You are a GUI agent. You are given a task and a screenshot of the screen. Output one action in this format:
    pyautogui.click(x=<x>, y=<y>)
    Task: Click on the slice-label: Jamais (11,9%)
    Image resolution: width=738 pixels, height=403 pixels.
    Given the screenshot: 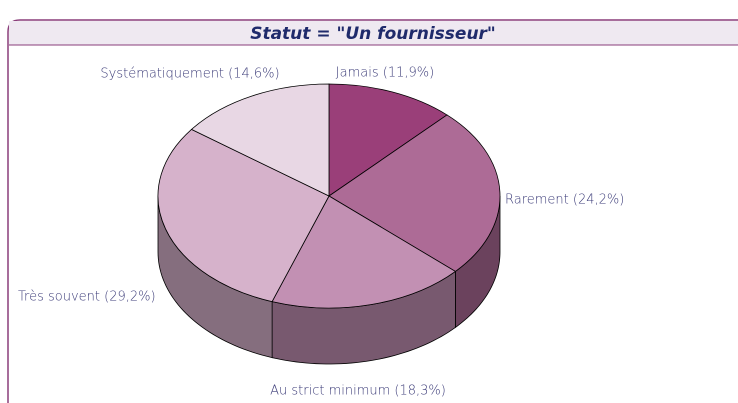 What is the action you would take?
    pyautogui.click(x=385, y=73)
    